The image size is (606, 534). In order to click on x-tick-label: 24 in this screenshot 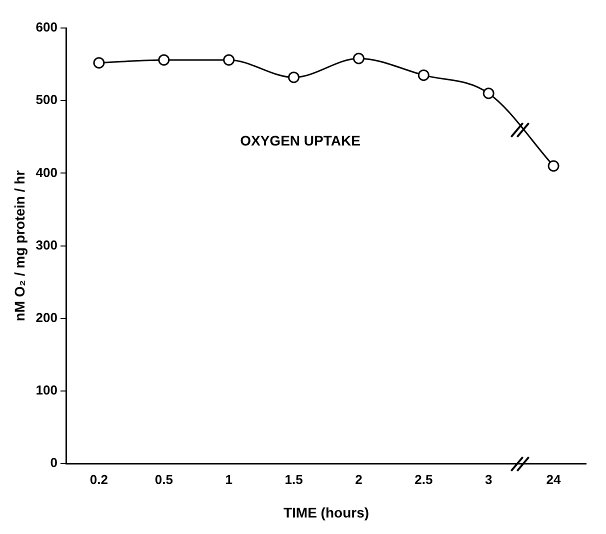, I will do `click(554, 479)`.